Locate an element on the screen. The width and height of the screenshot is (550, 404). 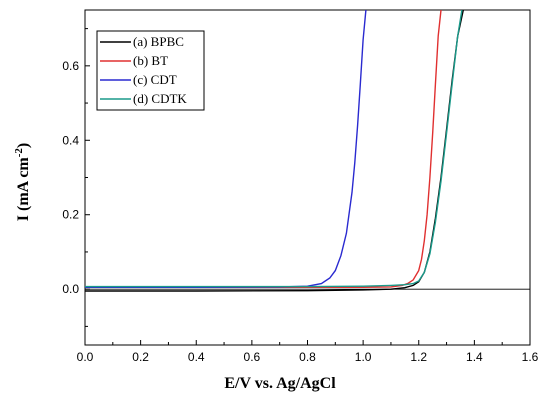
y-tick-label: 0.6 is located at coordinates (70, 66).